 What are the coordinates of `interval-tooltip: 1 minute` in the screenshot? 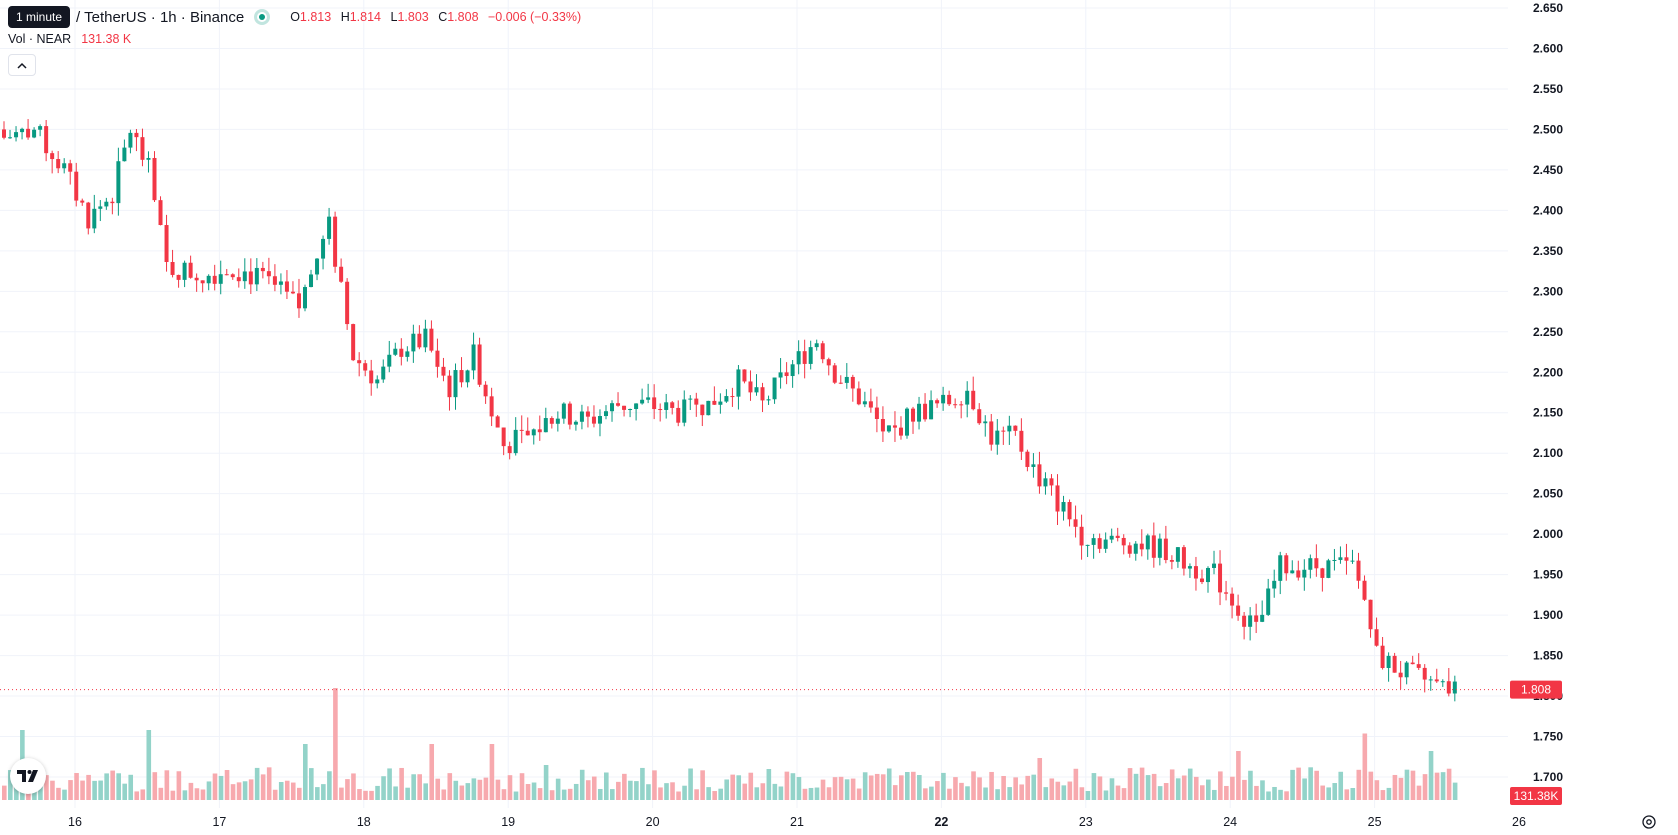 It's located at (39, 17).